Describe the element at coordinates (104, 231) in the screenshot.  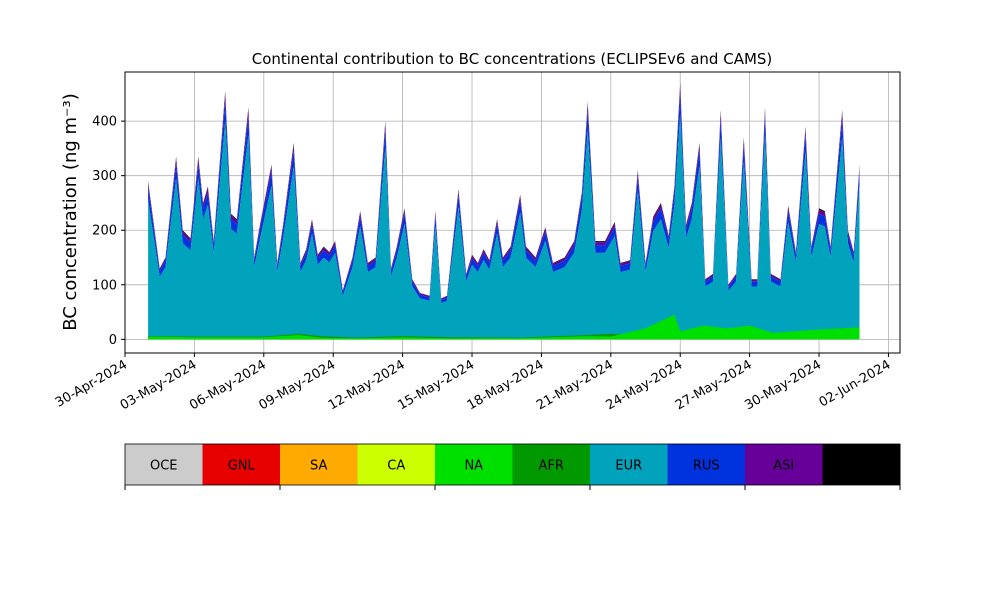
I see `y-tick-label: 200` at that location.